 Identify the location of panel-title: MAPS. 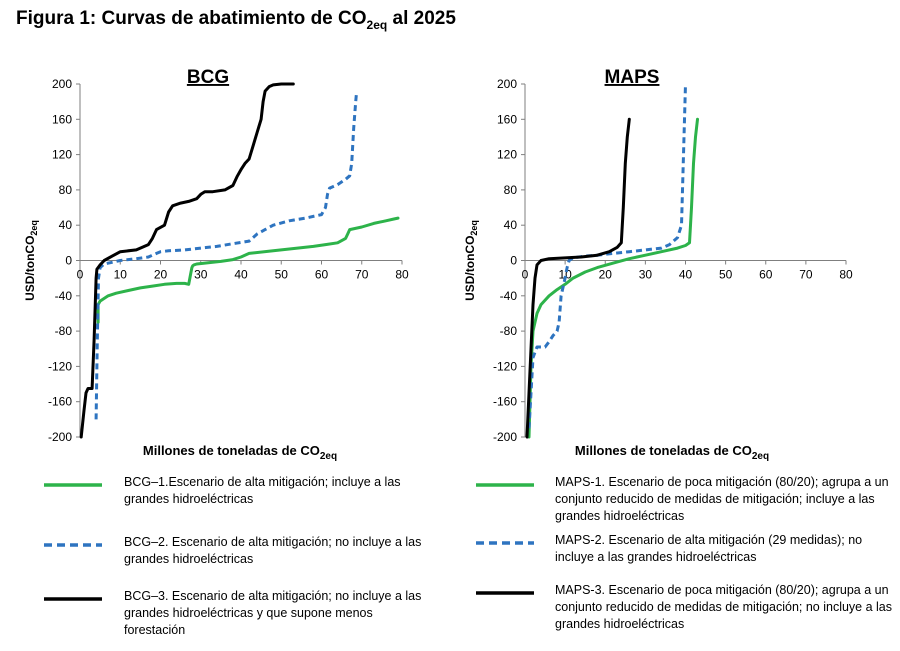
(632, 77).